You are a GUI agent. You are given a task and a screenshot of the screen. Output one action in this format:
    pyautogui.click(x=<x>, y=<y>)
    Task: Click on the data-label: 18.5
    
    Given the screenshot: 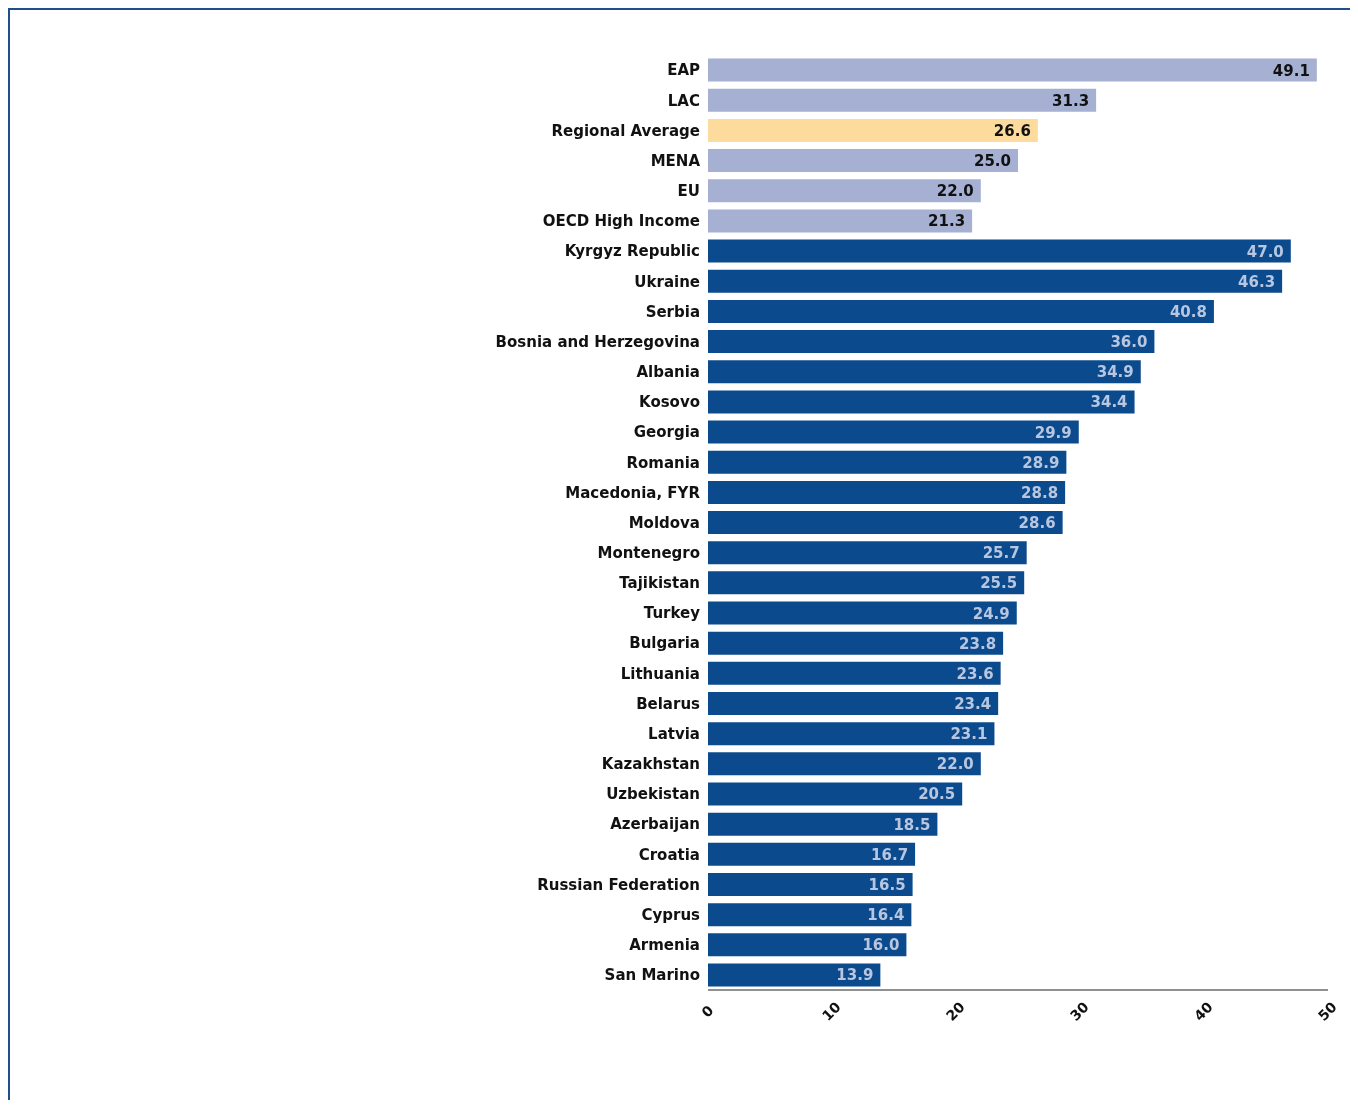 What is the action you would take?
    pyautogui.click(x=912, y=824)
    